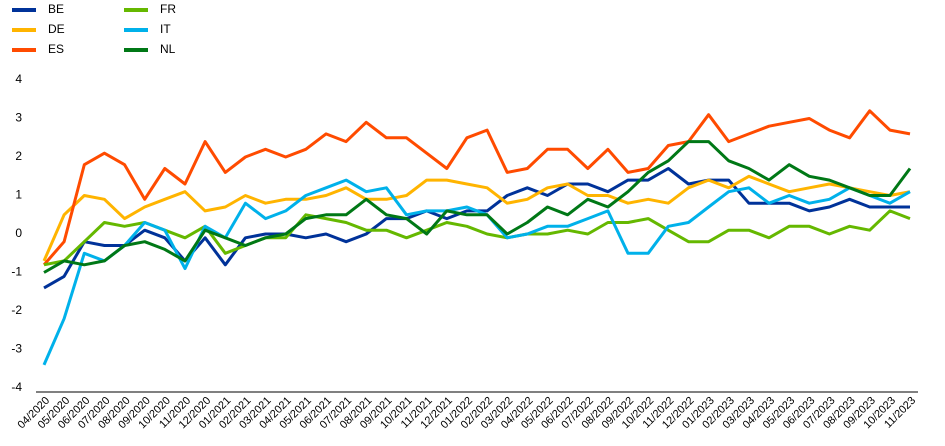 This screenshot has width=945, height=446. Describe the element at coordinates (18, 156) in the screenshot. I see `y-tick-label: 2` at that location.